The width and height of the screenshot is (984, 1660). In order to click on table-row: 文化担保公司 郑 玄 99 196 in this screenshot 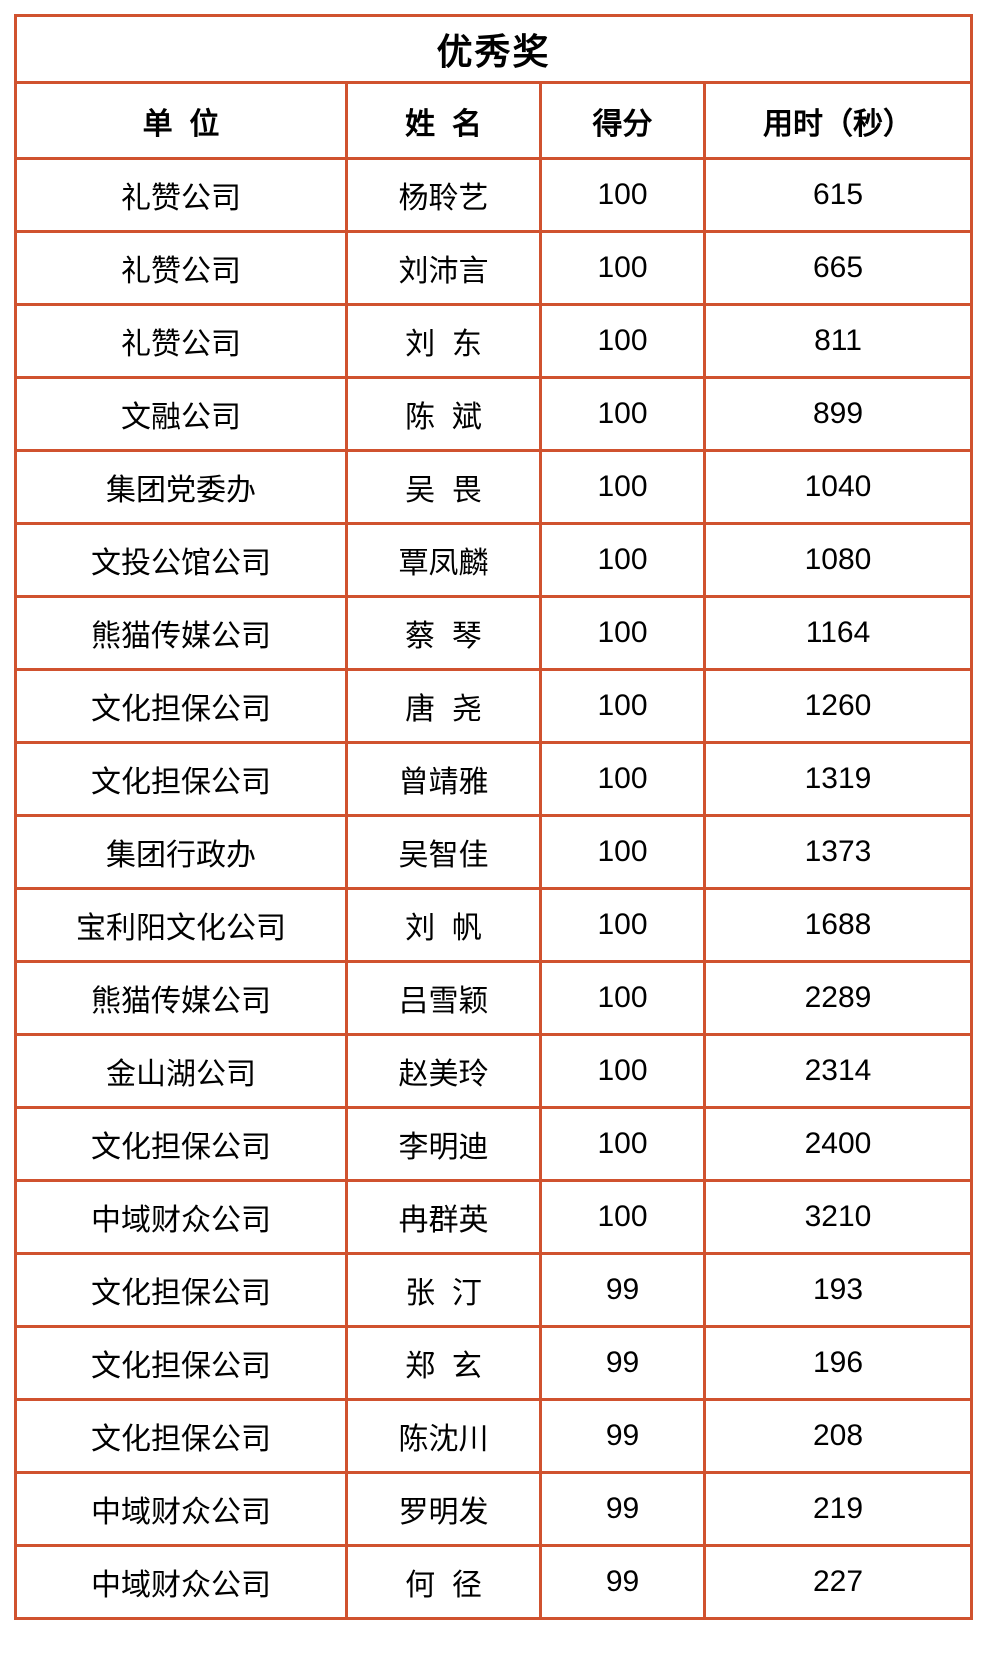, I will do `click(494, 1363)`.